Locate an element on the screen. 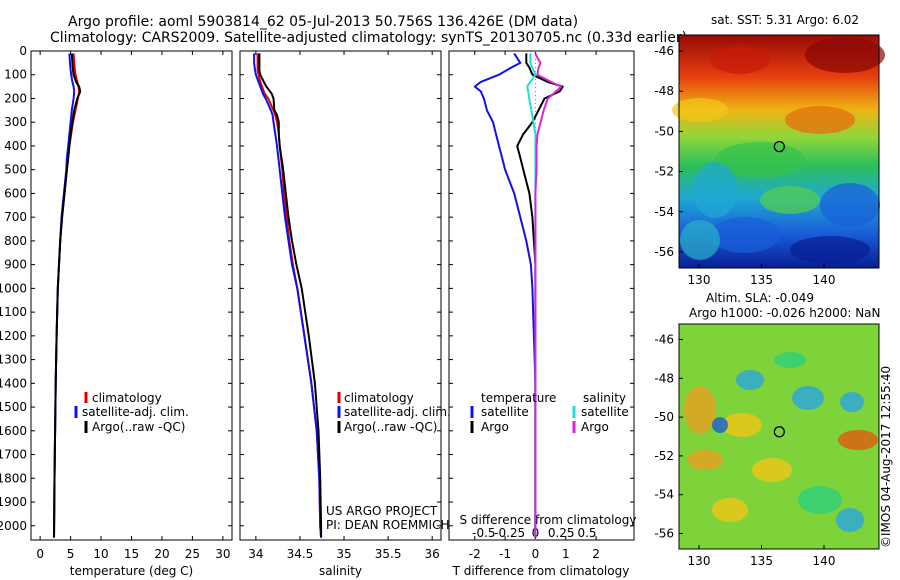 The width and height of the screenshot is (900, 580). x-tick-label: 2 is located at coordinates (596, 554).